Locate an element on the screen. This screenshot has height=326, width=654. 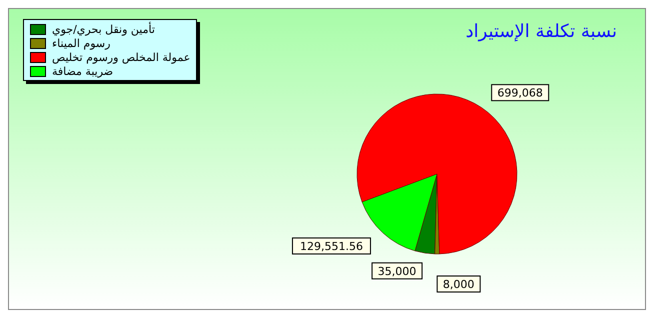
legend-label: ضريبة مضافة is located at coordinates (83, 71).